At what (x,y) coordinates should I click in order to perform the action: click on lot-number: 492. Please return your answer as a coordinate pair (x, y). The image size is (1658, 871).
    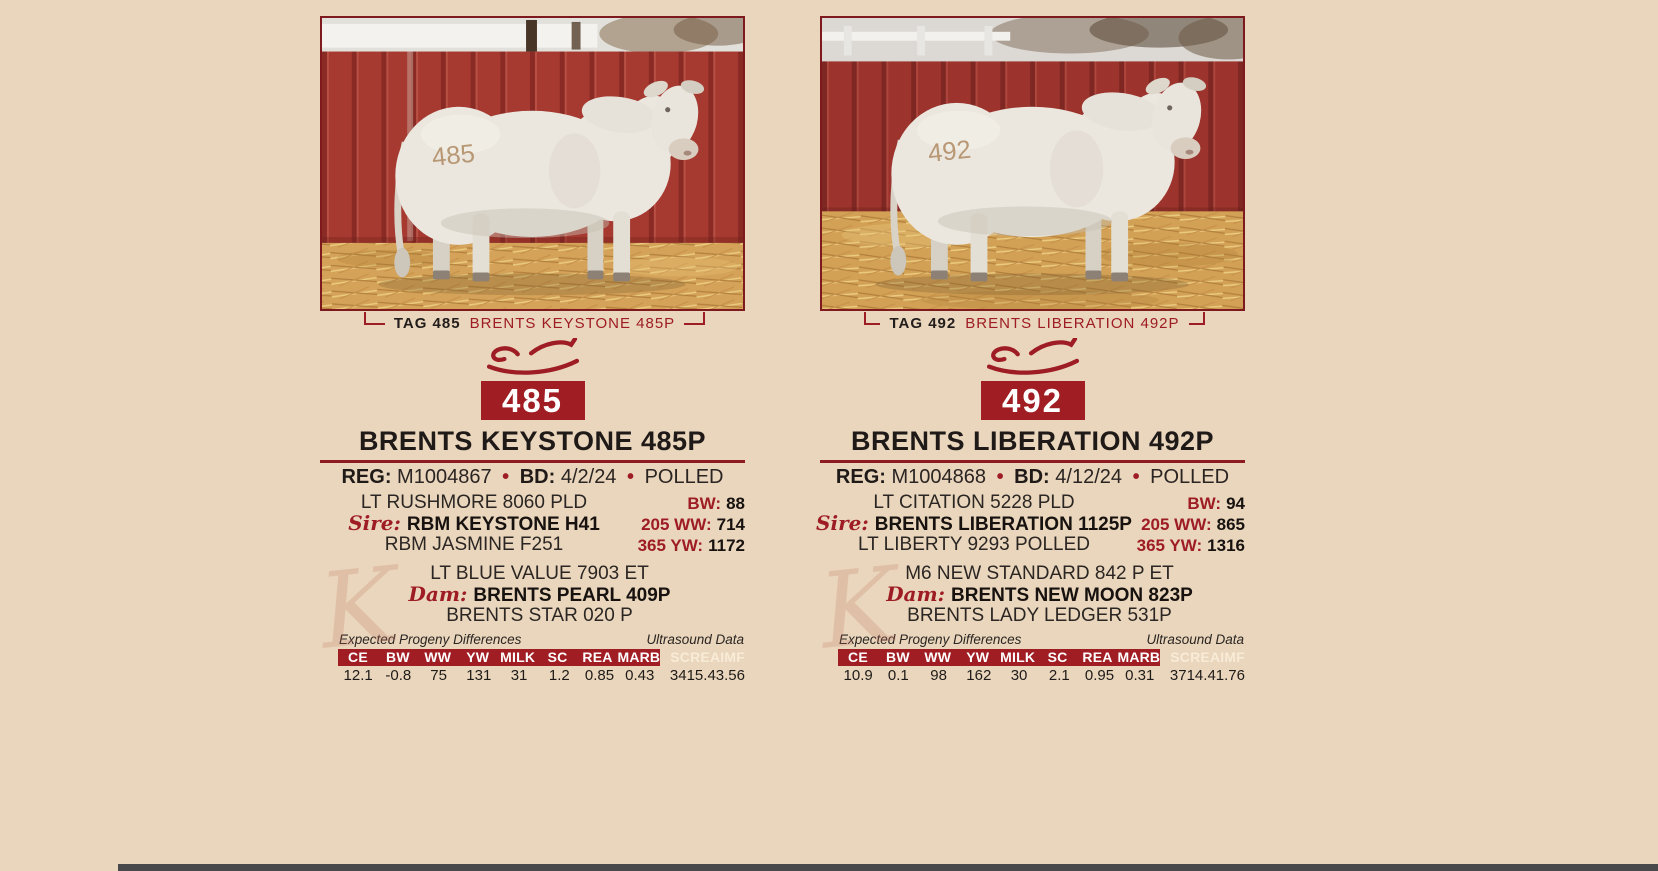
    Looking at the image, I should click on (1032, 400).